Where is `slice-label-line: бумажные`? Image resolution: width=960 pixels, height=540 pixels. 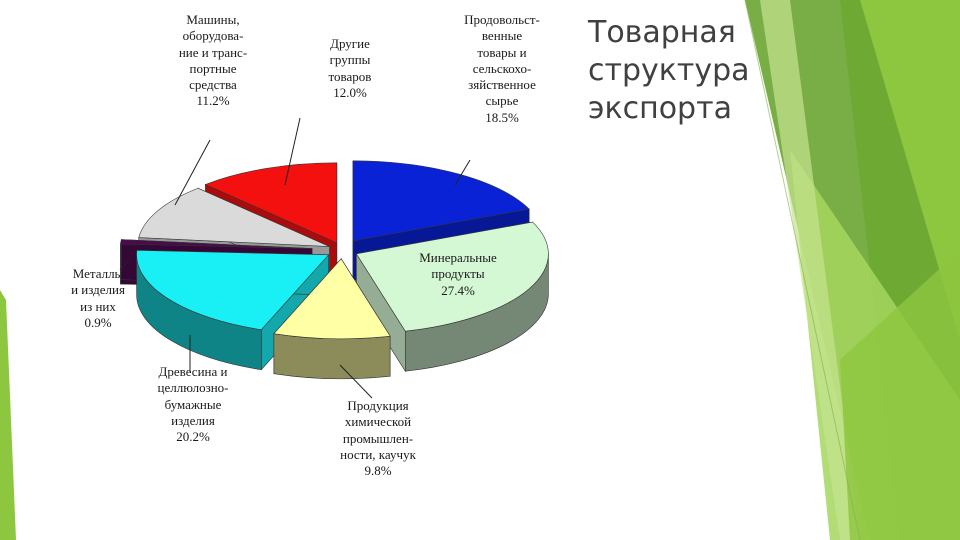
slice-label-line: бумажные is located at coordinates (193, 404).